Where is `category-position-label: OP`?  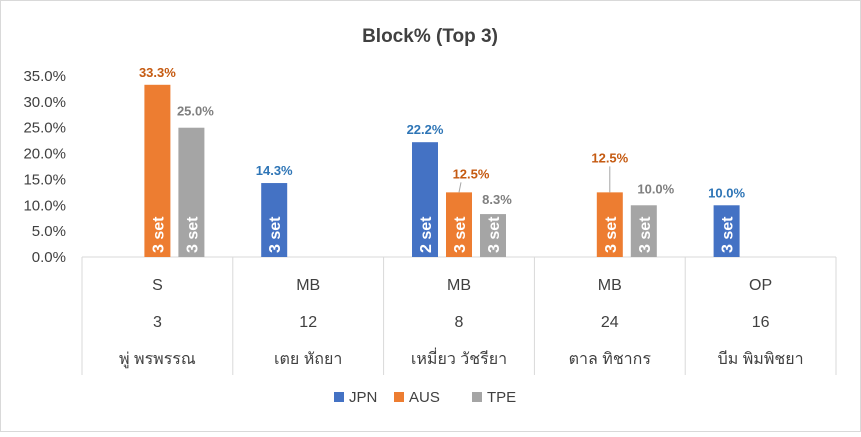 category-position-label: OP is located at coordinates (760, 285).